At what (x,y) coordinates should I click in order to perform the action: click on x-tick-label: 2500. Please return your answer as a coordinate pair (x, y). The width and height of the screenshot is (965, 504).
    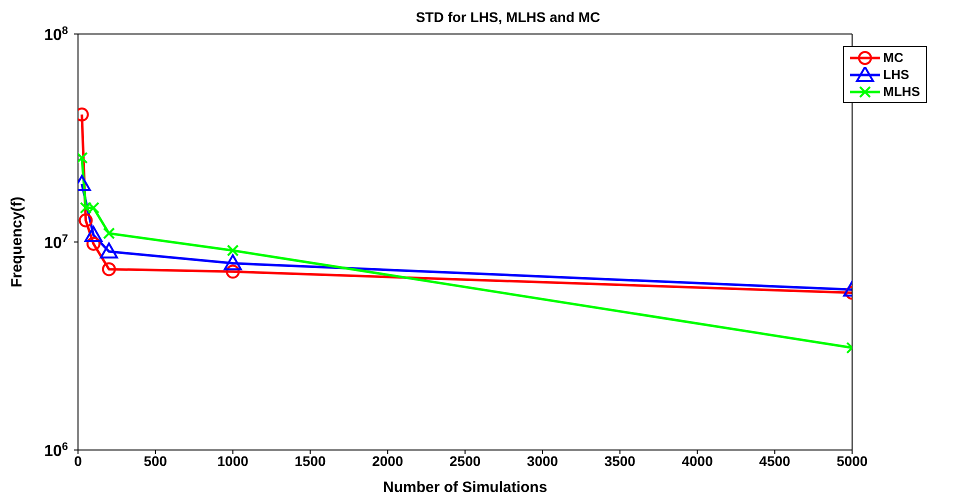
    Looking at the image, I should click on (465, 460).